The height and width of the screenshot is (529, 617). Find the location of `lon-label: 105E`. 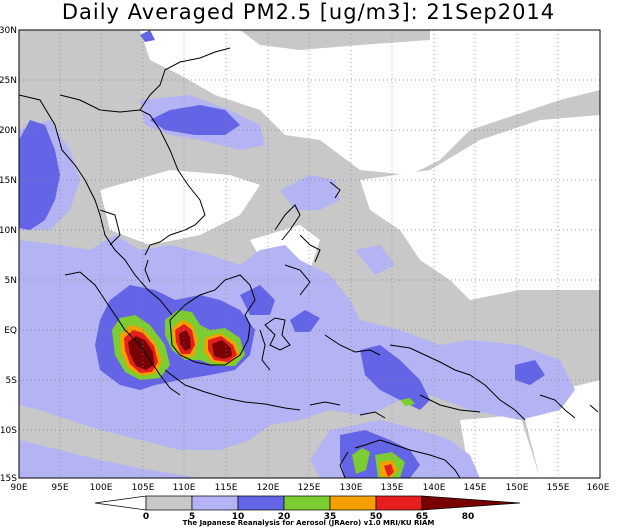

lon-label: 105E is located at coordinates (143, 488).